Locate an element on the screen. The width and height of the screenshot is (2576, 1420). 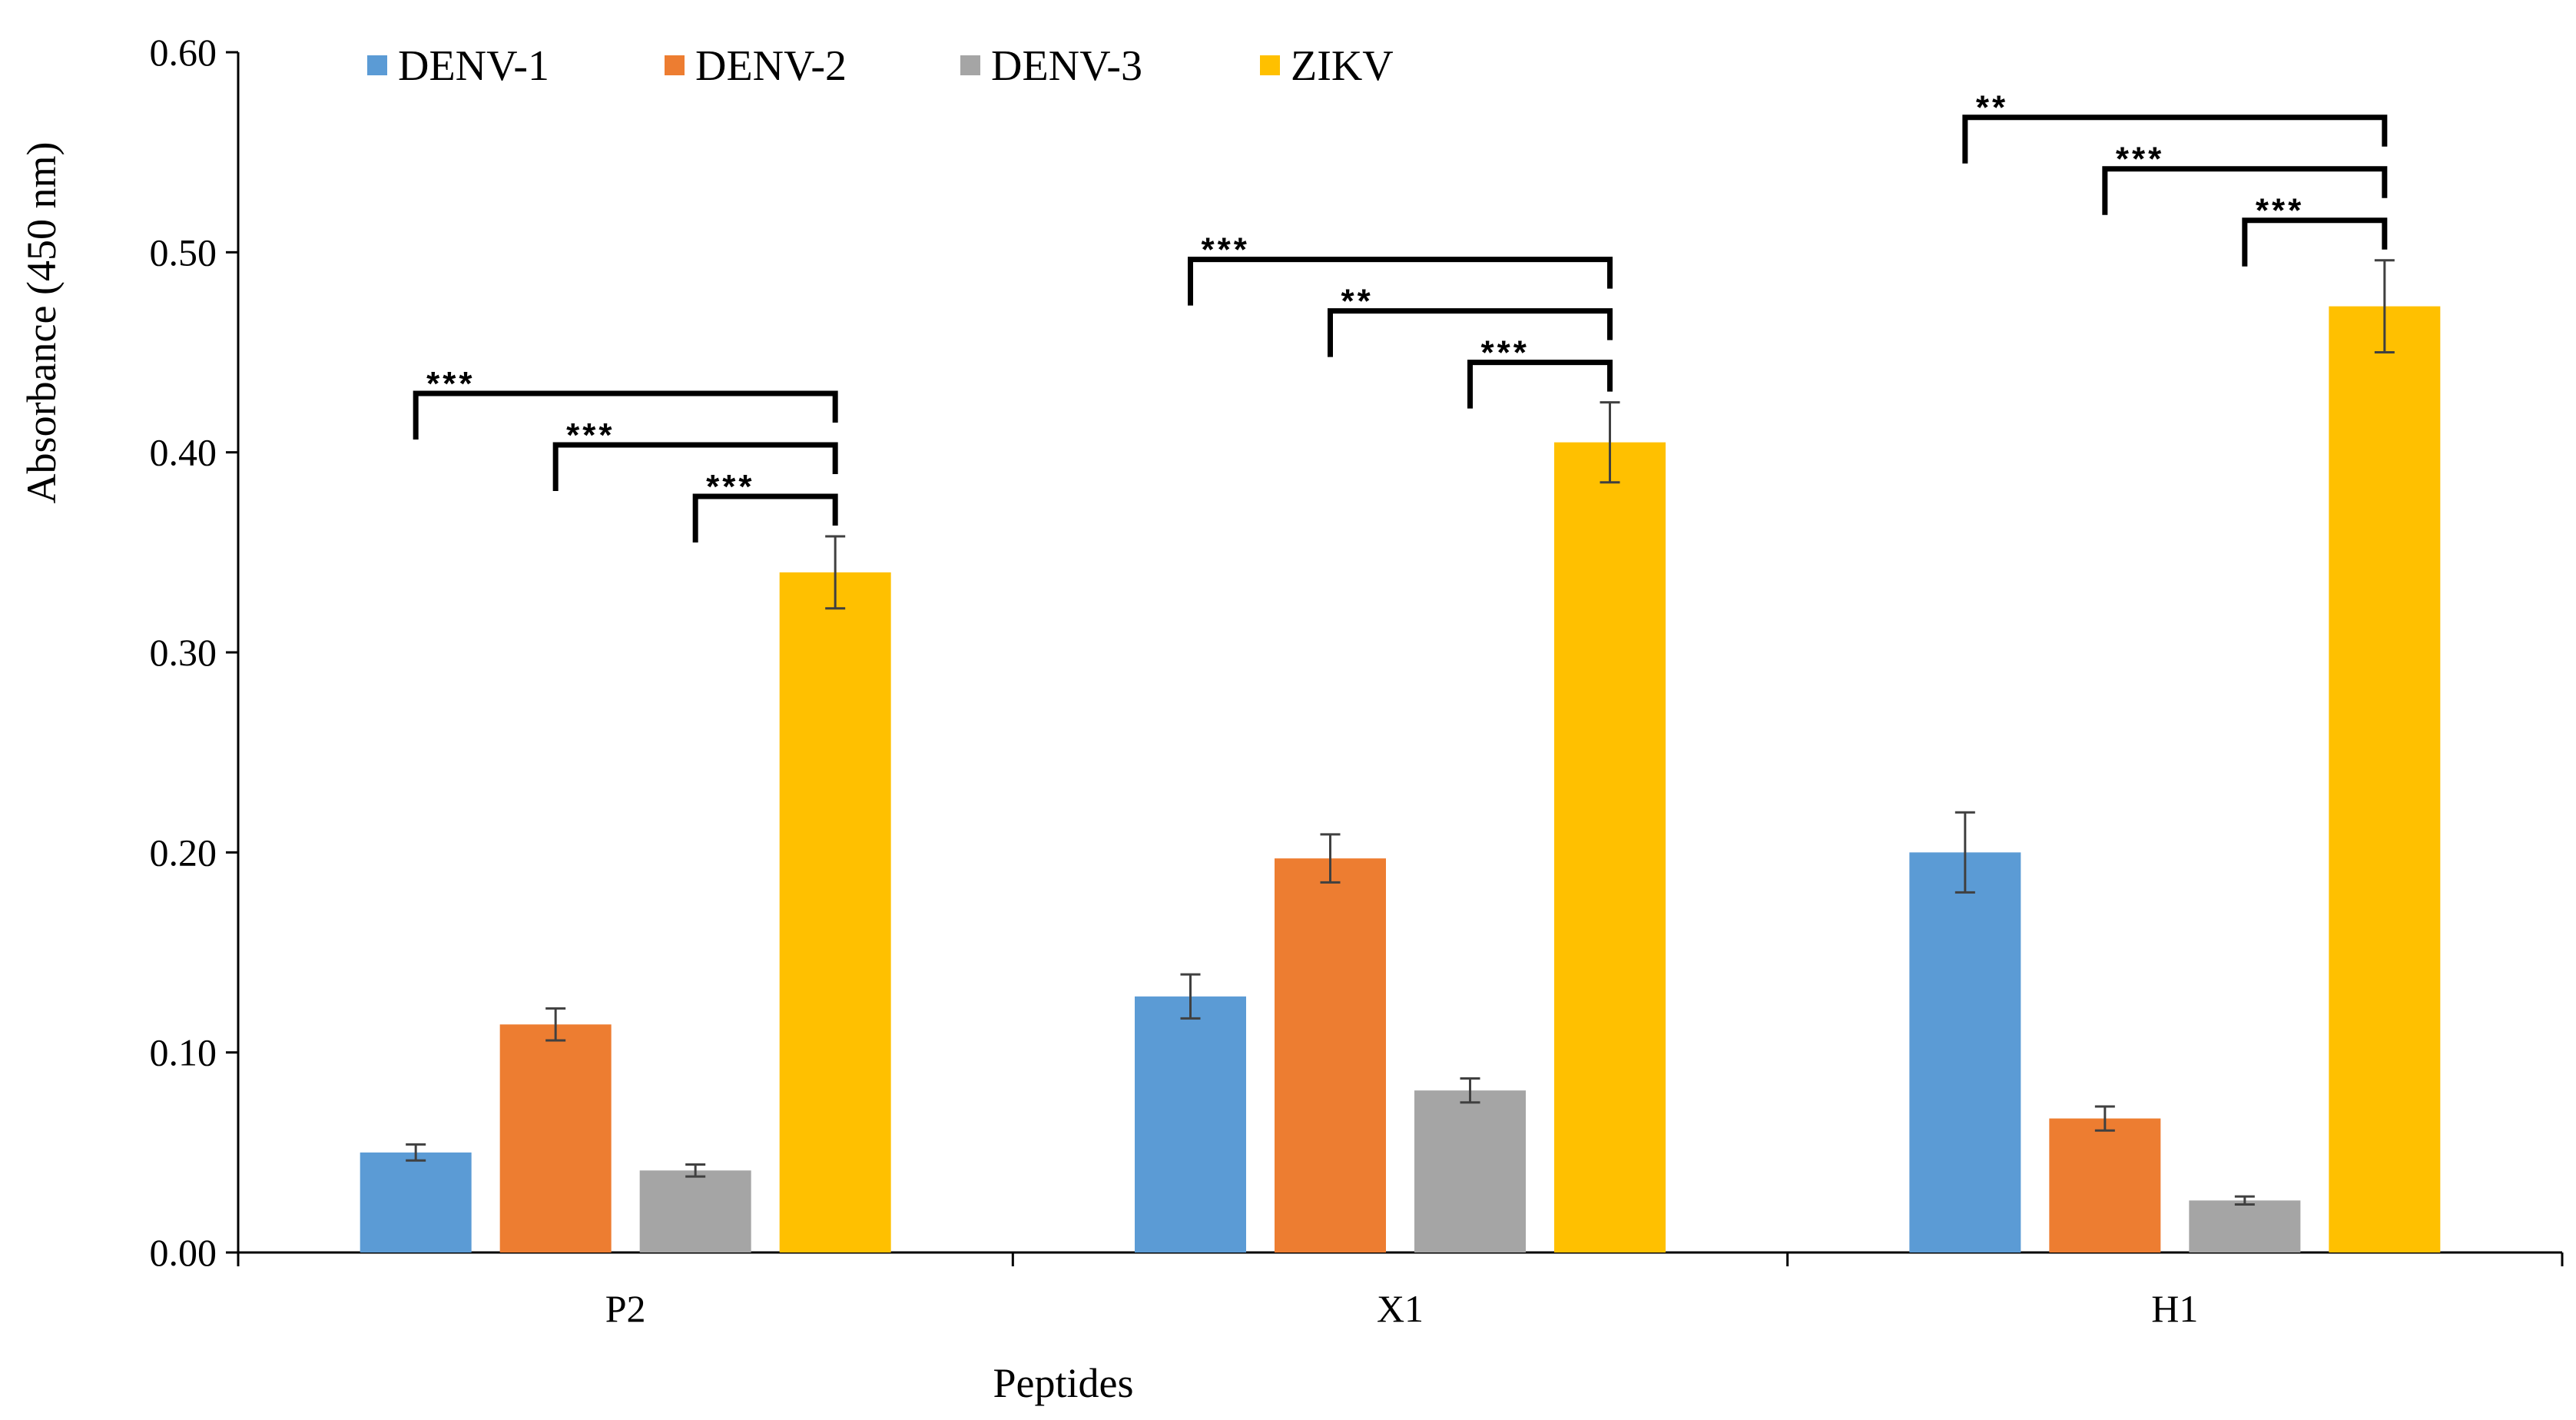
y-axis-title: Absorbance (450 nm) is located at coordinates (41, 323).